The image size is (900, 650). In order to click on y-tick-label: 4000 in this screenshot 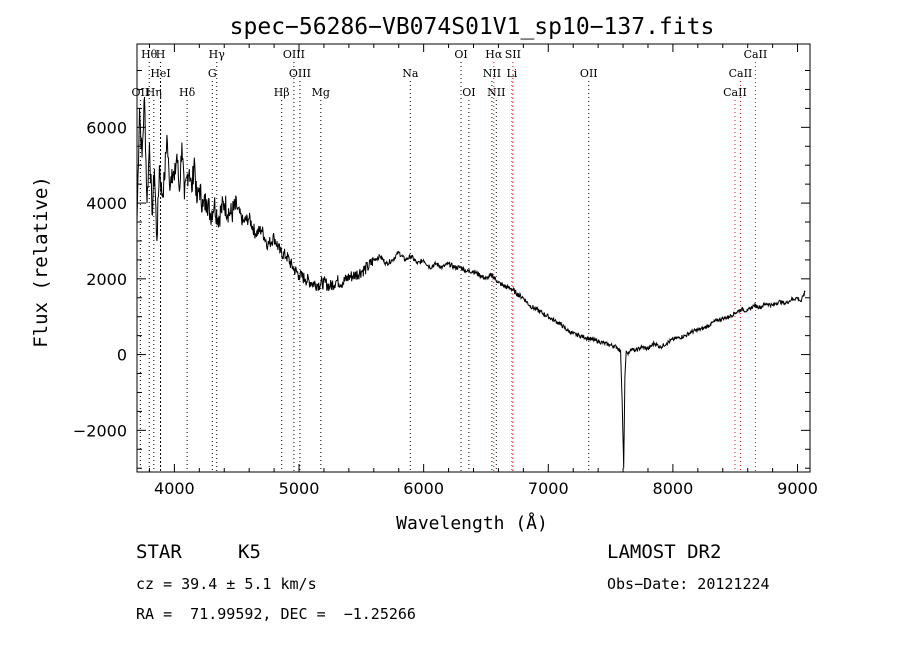, I will do `click(106, 203)`.